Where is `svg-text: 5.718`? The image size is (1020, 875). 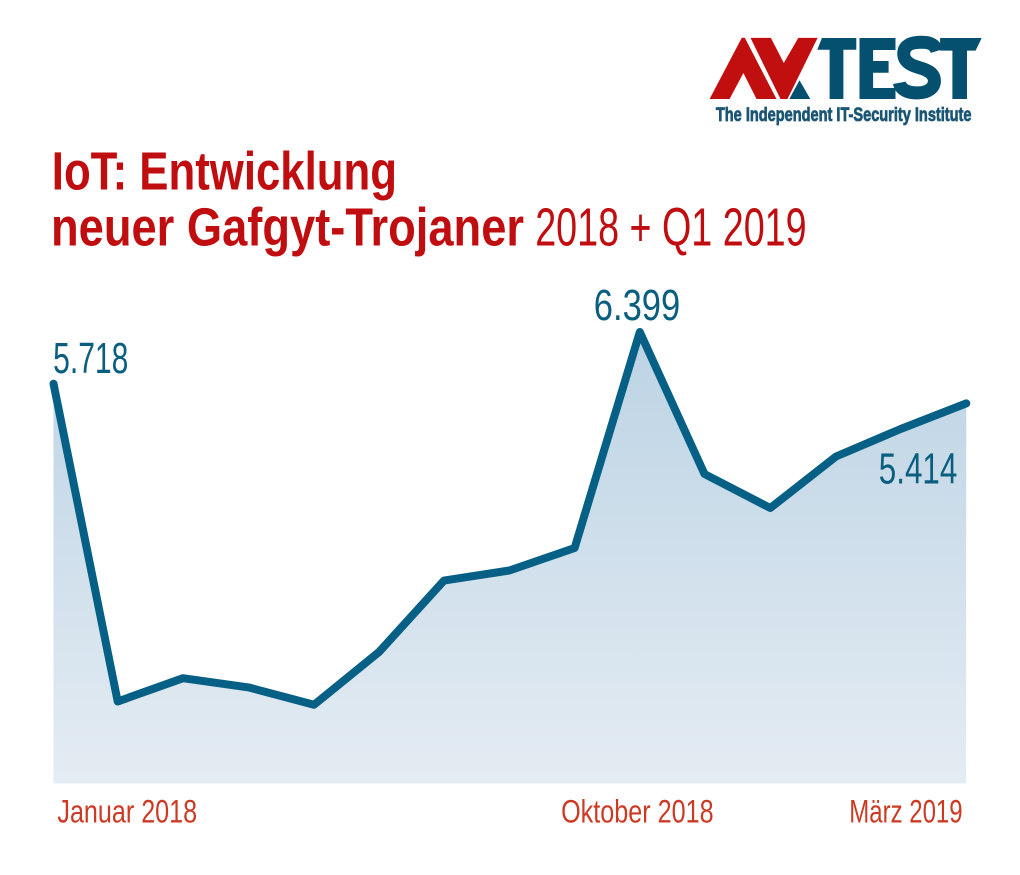
svg-text: 5.718 is located at coordinates (90, 359).